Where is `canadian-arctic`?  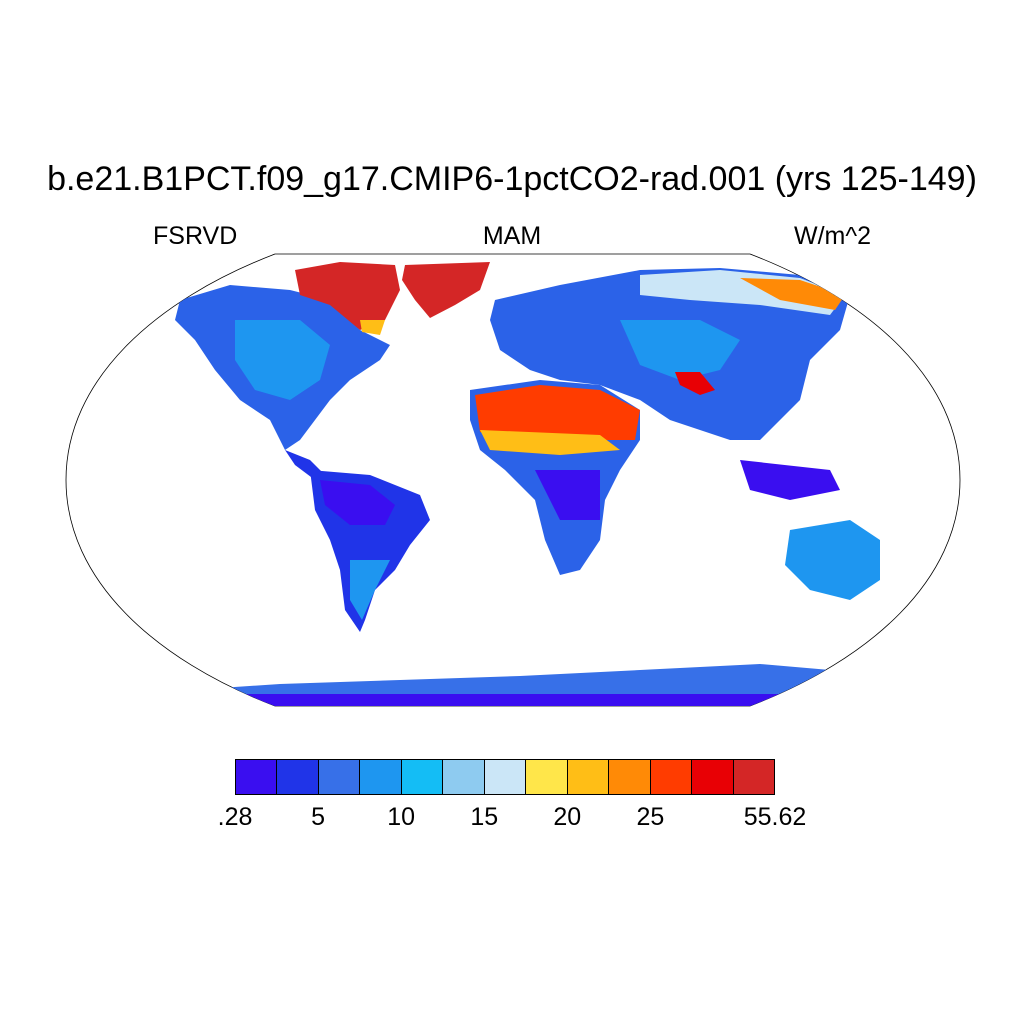 canadian-arctic is located at coordinates (347, 296).